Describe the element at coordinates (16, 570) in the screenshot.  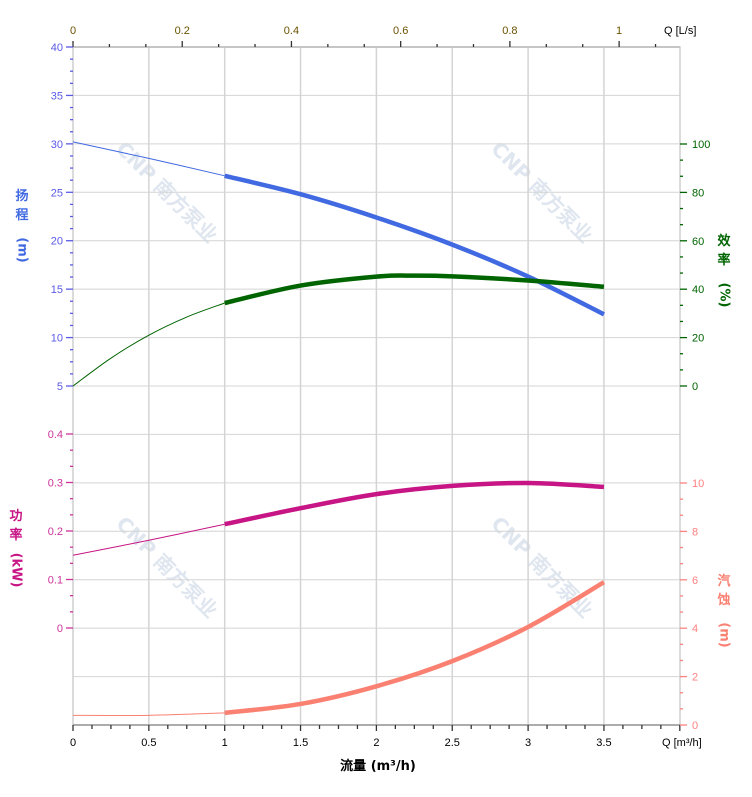
I see `y-axis-title: (kW)` at that location.